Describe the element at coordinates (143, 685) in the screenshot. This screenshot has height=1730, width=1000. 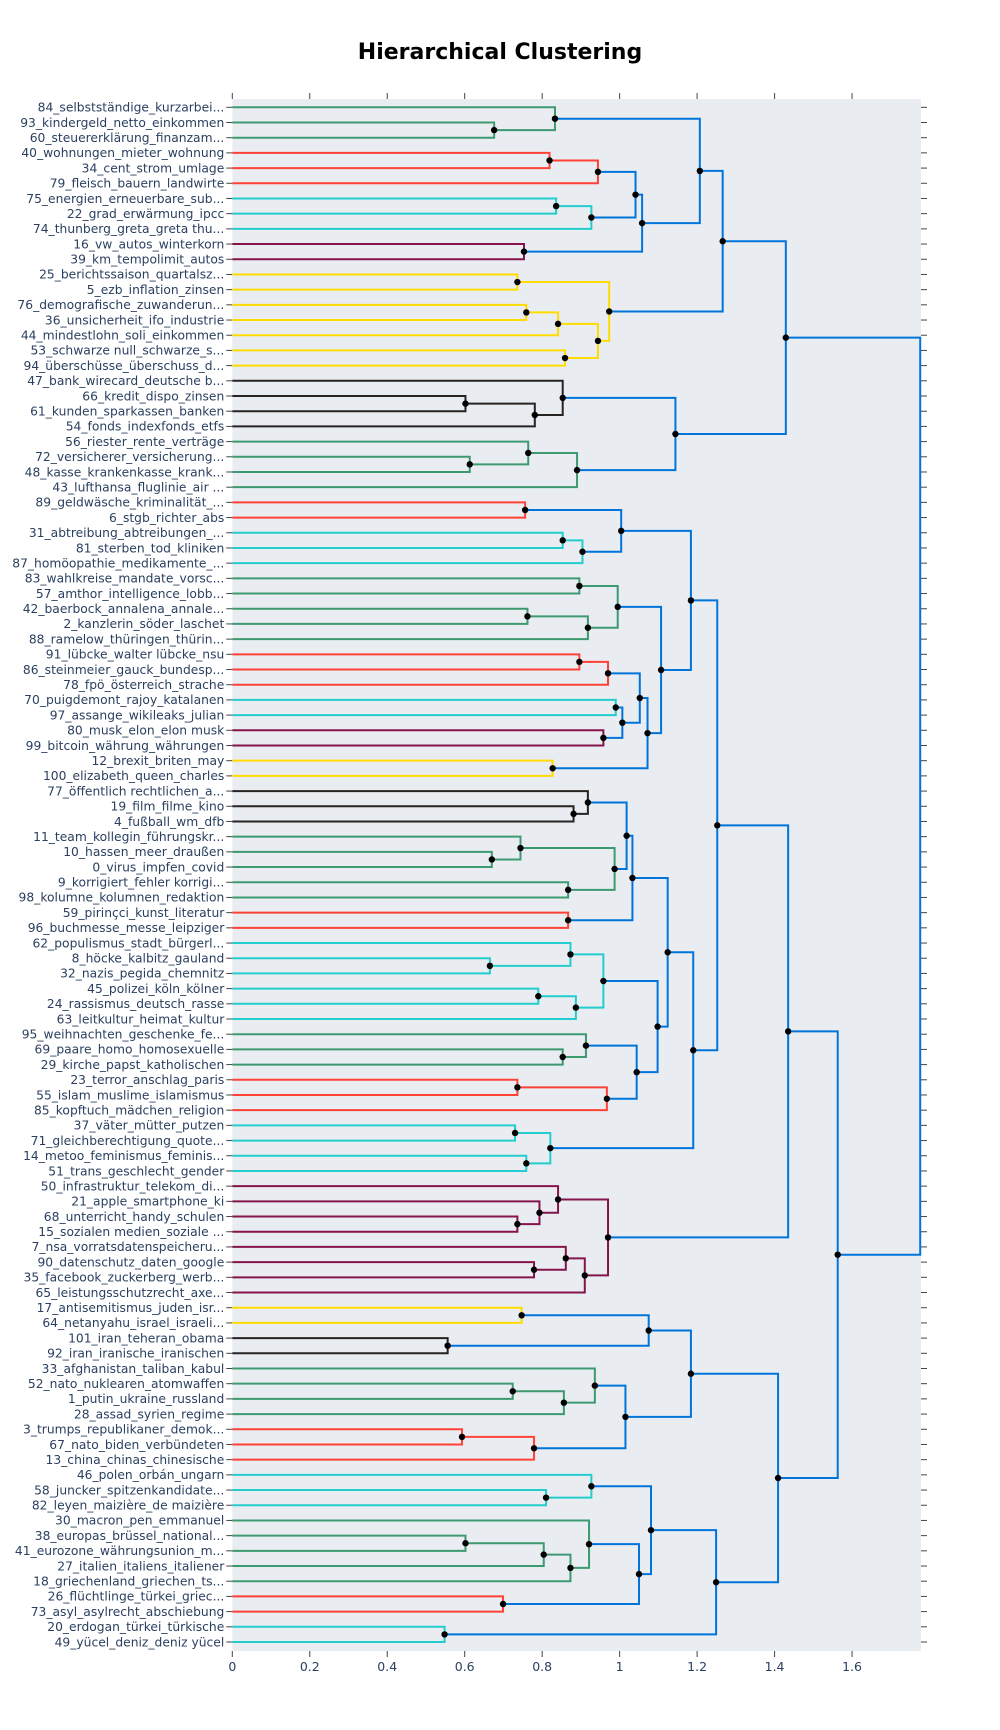
I see `leaf-label: 78_fpö_österreich_strache` at that location.